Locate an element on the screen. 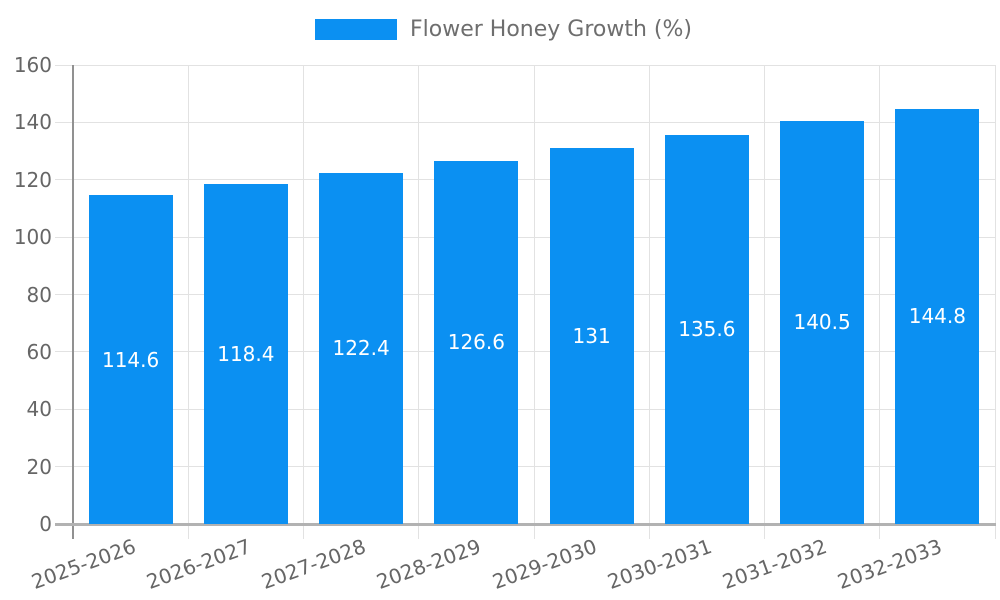 The image size is (1000, 600). bar-value-label: 131 is located at coordinates (591, 336).